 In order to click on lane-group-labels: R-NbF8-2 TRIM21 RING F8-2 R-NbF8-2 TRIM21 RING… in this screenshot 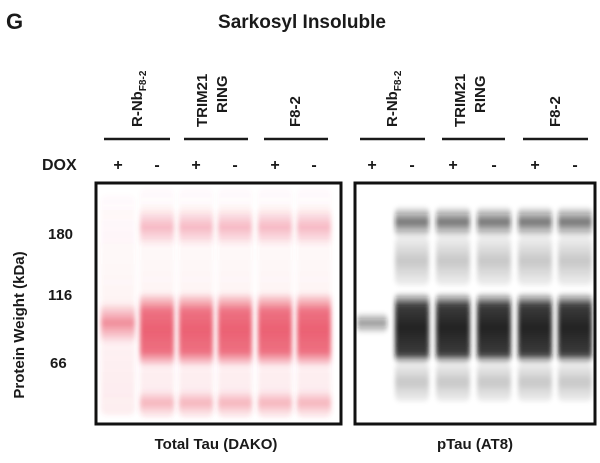, I will do `click(346, 98)`.